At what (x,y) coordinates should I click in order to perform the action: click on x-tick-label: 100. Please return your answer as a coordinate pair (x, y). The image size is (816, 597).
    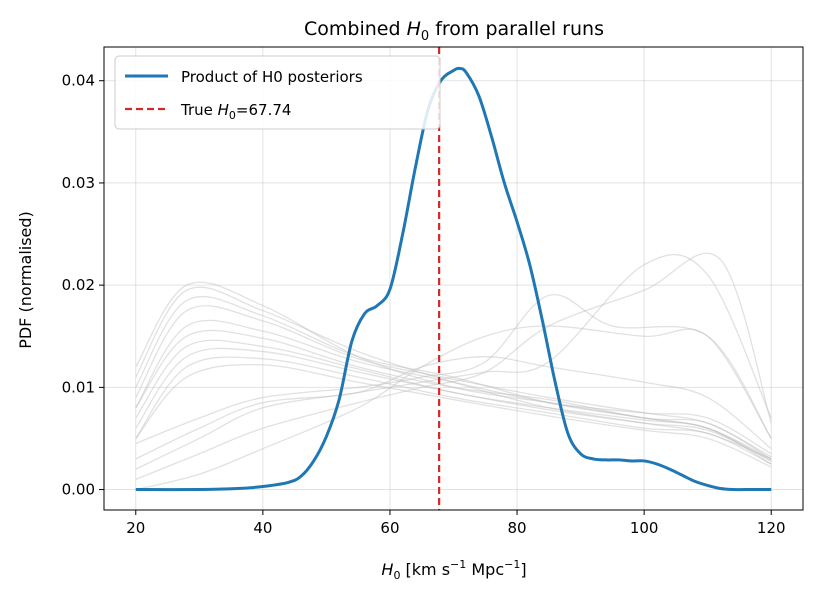
    Looking at the image, I should click on (644, 528).